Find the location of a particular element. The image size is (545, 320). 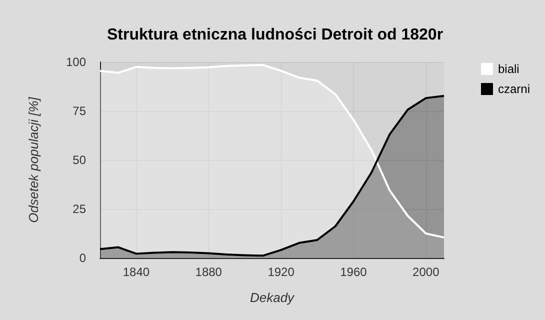

y-tick-label: 25 is located at coordinates (79, 209).